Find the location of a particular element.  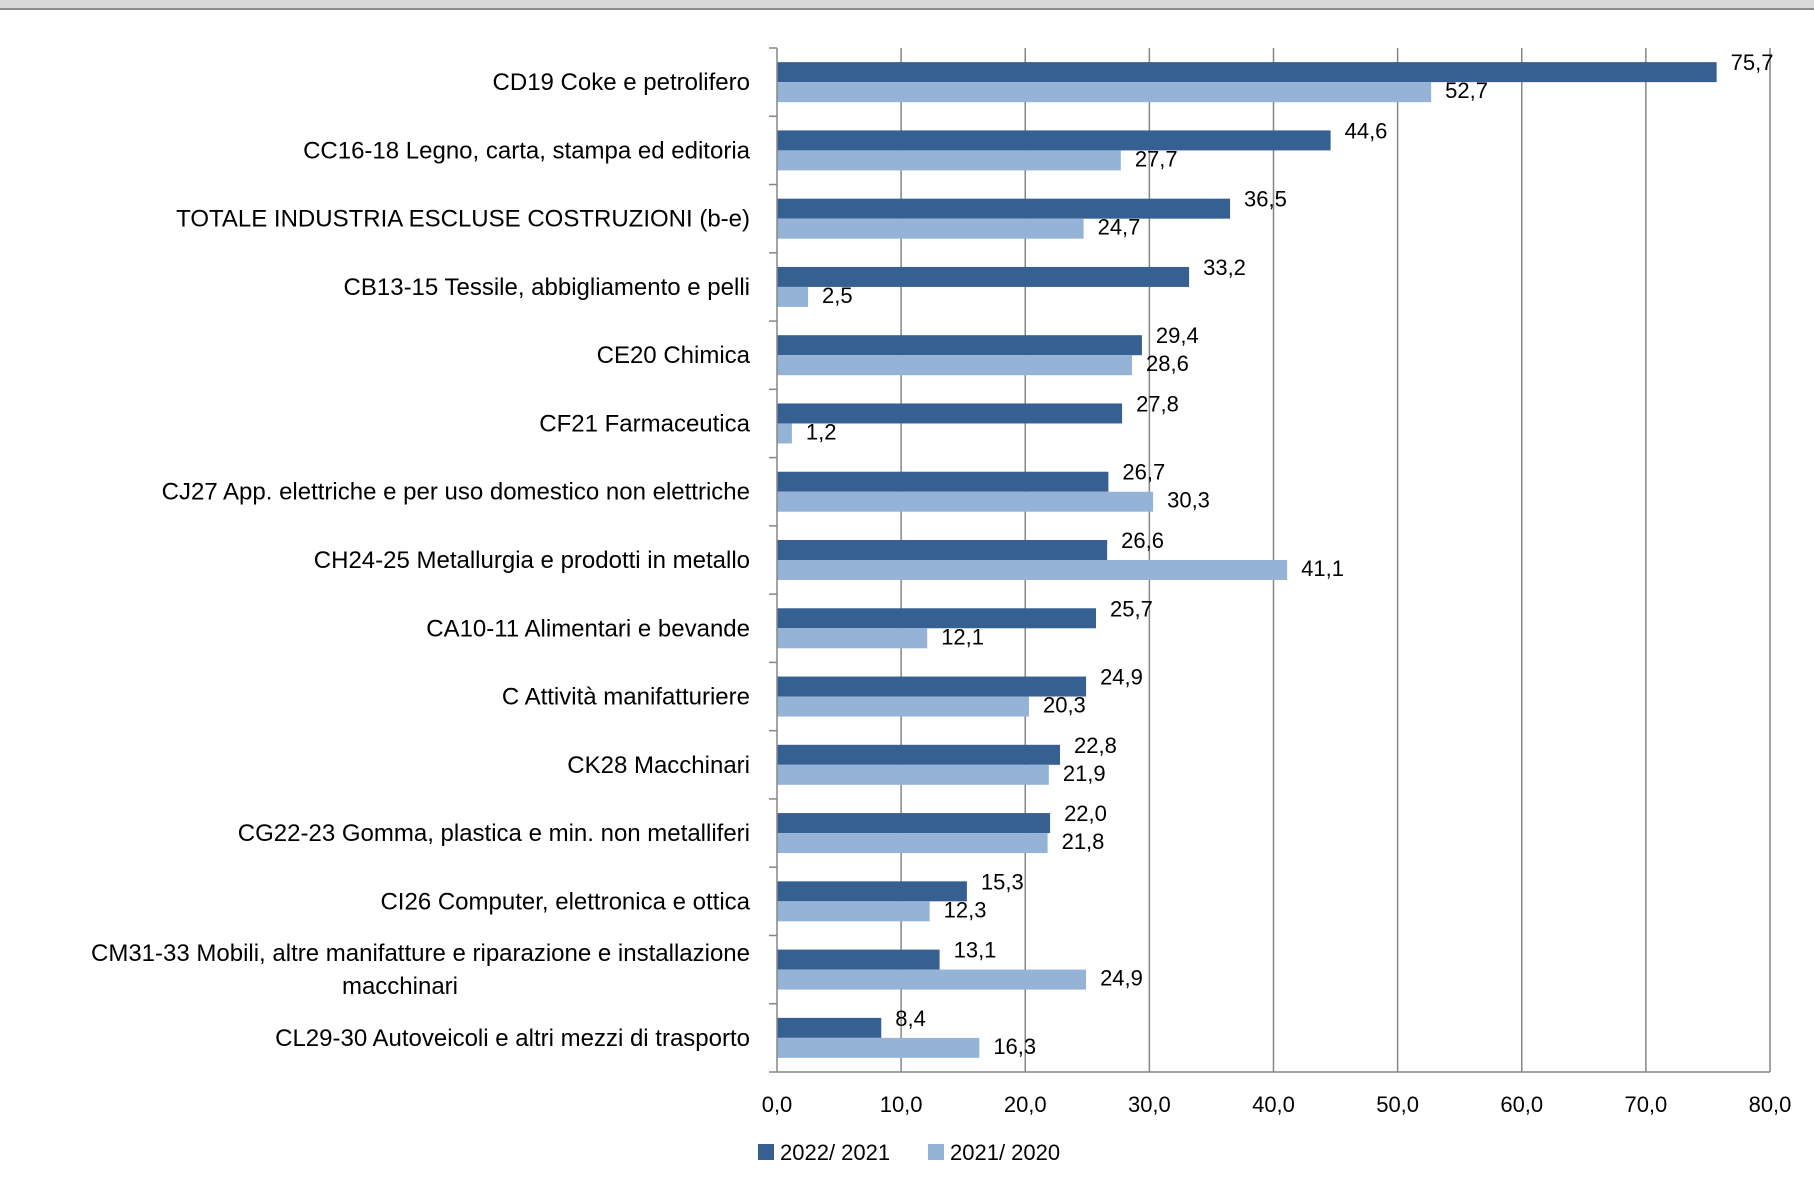

data-label: 1,2 is located at coordinates (821, 431).